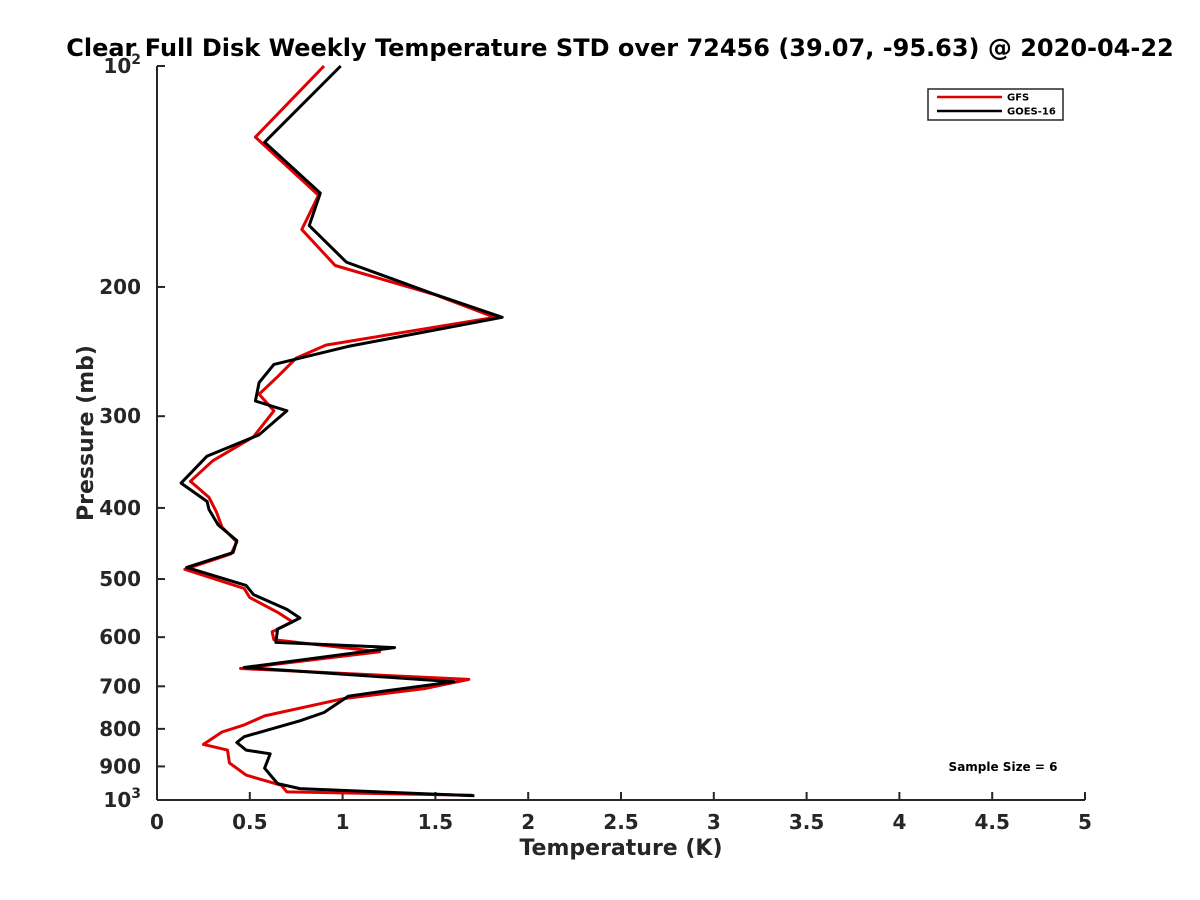 This screenshot has width=1200, height=900. What do you see at coordinates (343, 822) in the screenshot?
I see `x-tick-label: 1` at bounding box center [343, 822].